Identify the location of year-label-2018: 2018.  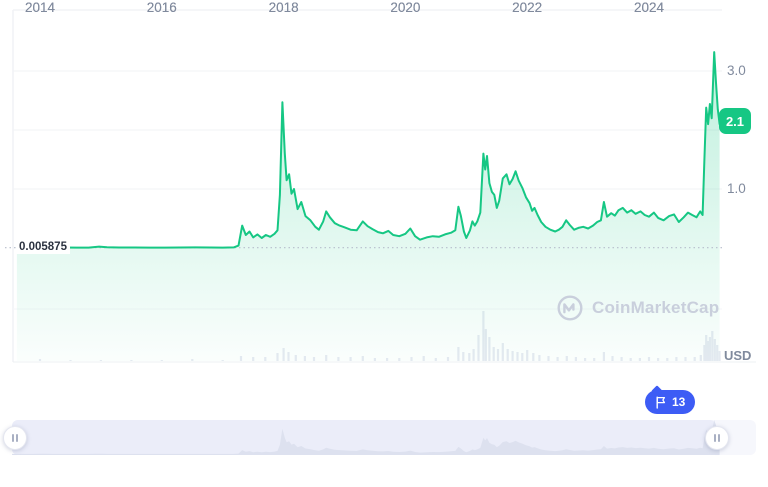
(283, 7).